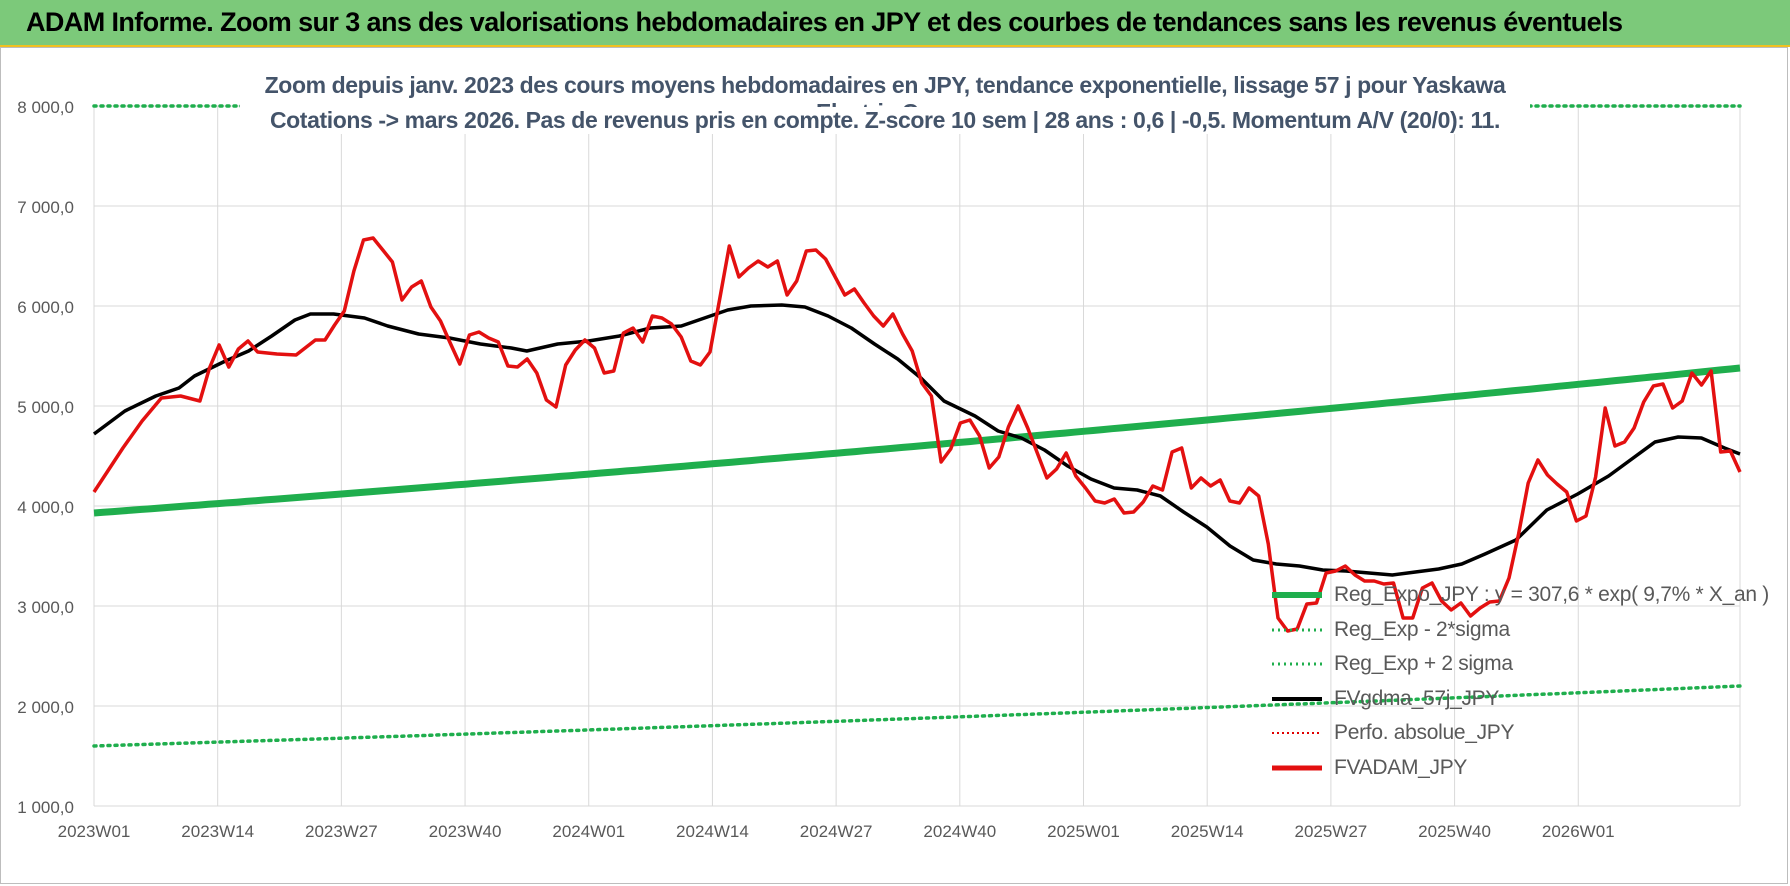 The image size is (1790, 886). What do you see at coordinates (1578, 831) in the screenshot?
I see `x-tick-label: 2026W01` at bounding box center [1578, 831].